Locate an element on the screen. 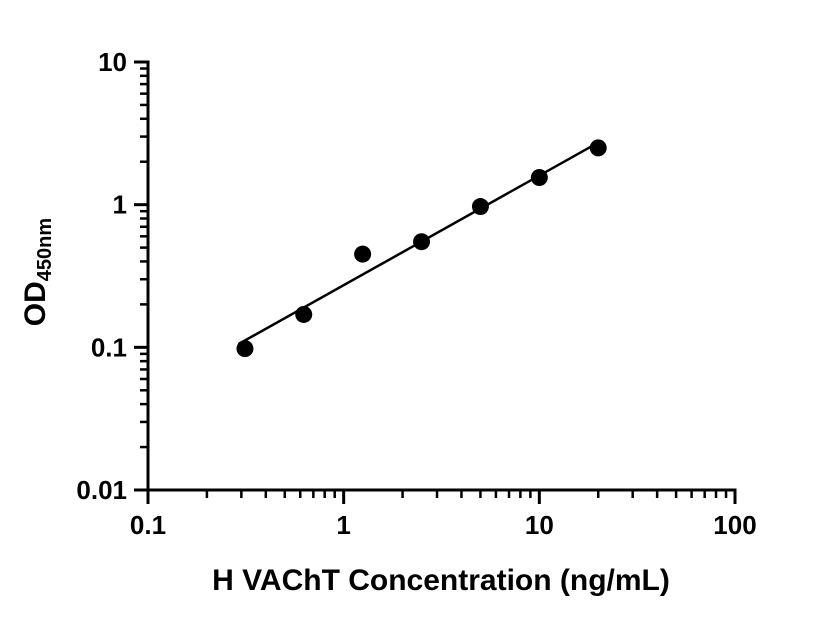 This screenshot has height=640, width=816. y-axis-title: OD450nm is located at coordinates (38, 272).